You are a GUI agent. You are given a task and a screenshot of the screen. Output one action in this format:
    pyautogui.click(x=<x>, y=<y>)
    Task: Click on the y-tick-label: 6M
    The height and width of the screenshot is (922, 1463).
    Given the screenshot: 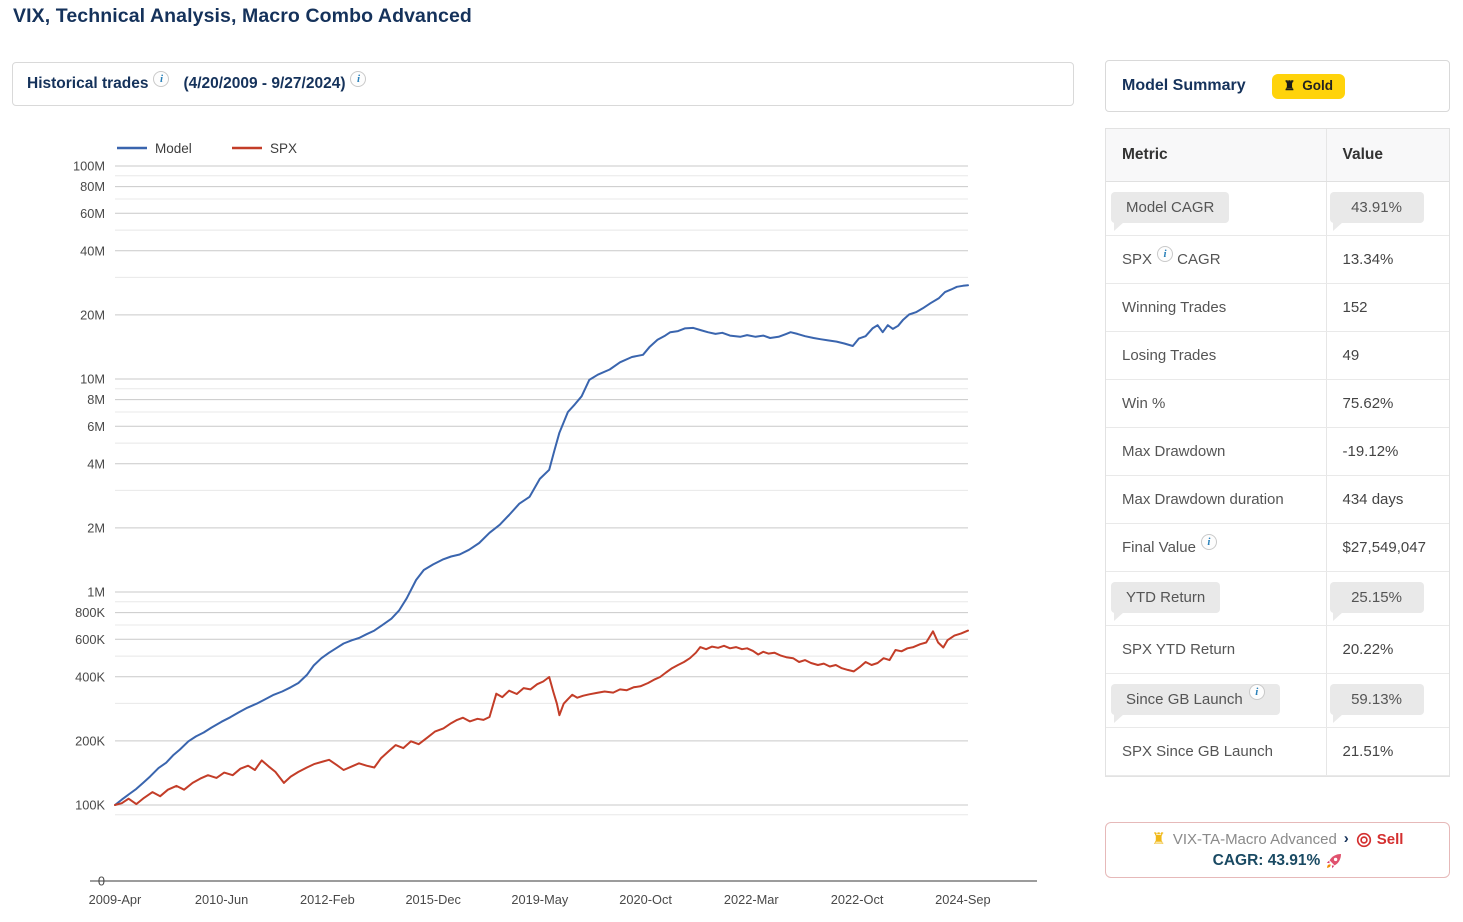 What is the action you would take?
    pyautogui.click(x=96, y=426)
    